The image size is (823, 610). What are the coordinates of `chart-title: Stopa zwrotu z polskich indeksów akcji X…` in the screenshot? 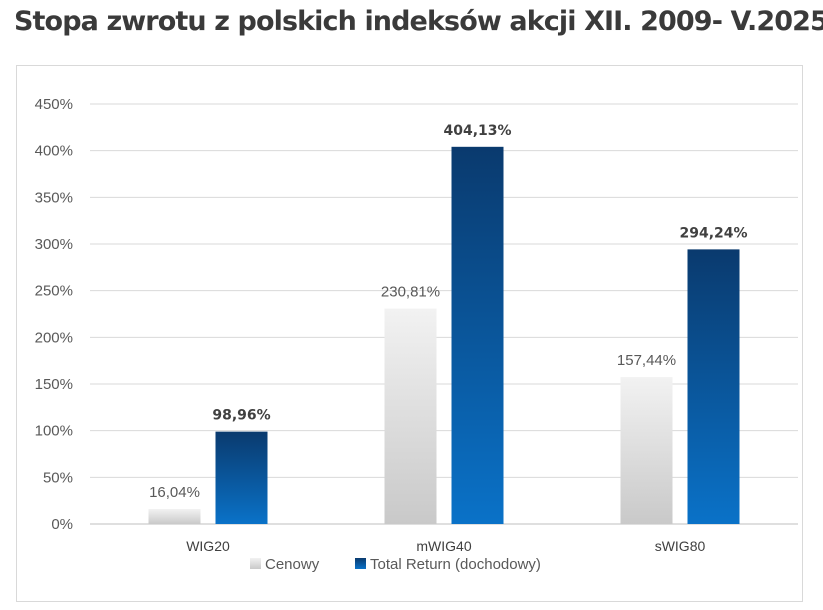 It's located at (418, 21).